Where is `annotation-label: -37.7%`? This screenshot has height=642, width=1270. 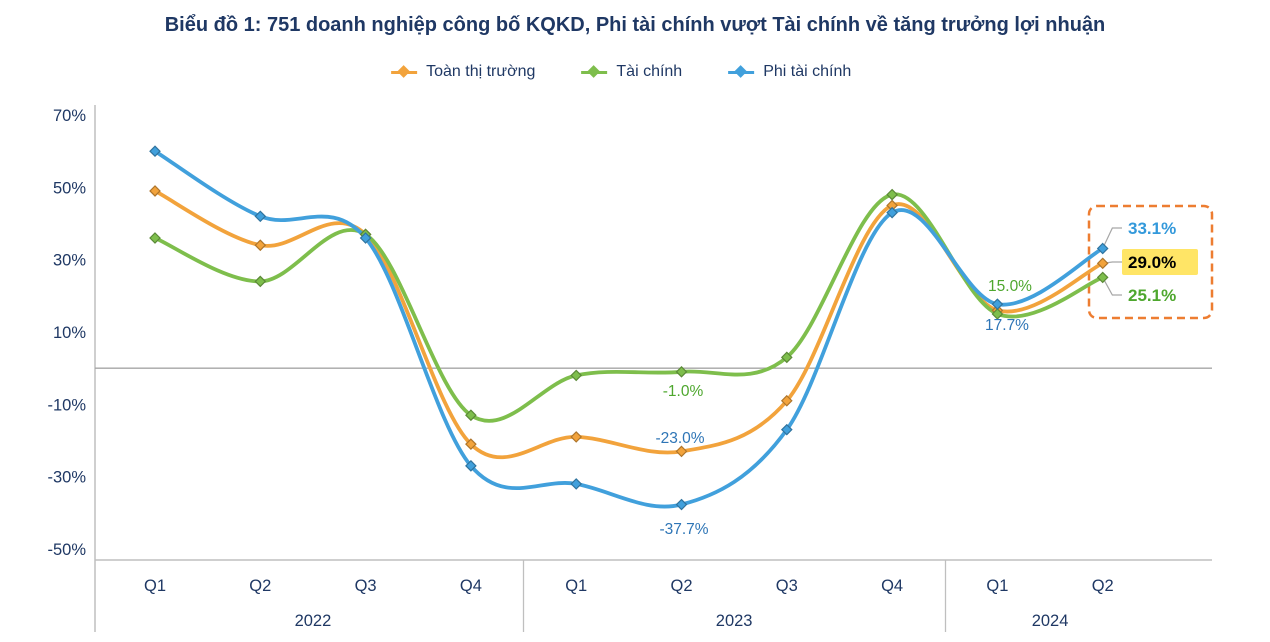 annotation-label: -37.7% is located at coordinates (683, 529).